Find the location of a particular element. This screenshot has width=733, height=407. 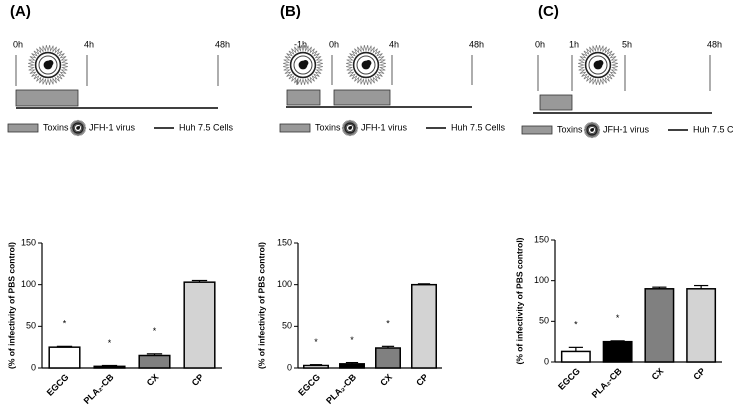

panel-label: (C) is located at coordinates (548, 11).